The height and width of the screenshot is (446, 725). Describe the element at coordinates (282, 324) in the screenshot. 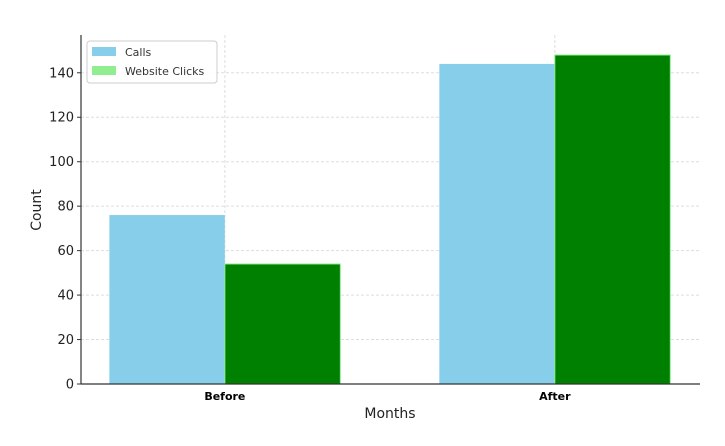

I see `bar-website-clicks-before` at that location.